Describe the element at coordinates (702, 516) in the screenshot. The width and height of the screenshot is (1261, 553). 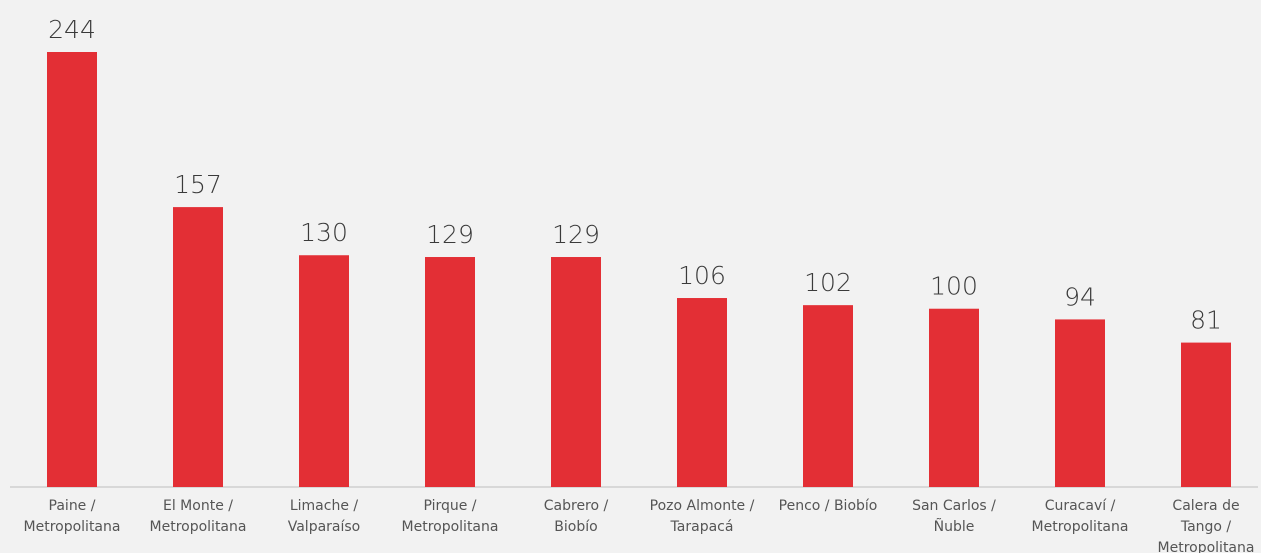
I see `category-label-5: Pozo Almonte / Tarapacá` at that location.